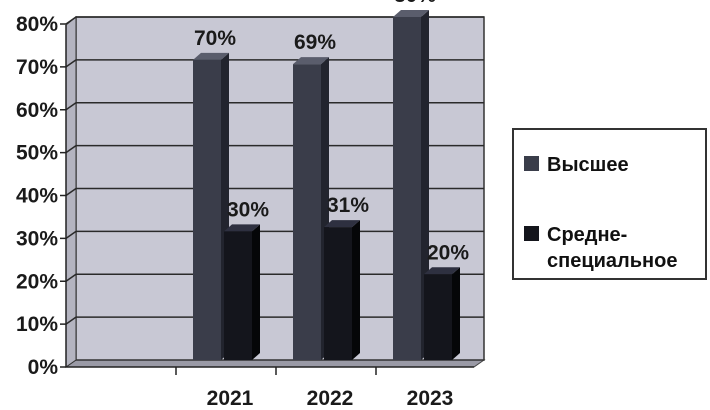 The height and width of the screenshot is (410, 710). Describe the element at coordinates (43, 367) in the screenshot. I see `y-tick-label: 0%` at that location.